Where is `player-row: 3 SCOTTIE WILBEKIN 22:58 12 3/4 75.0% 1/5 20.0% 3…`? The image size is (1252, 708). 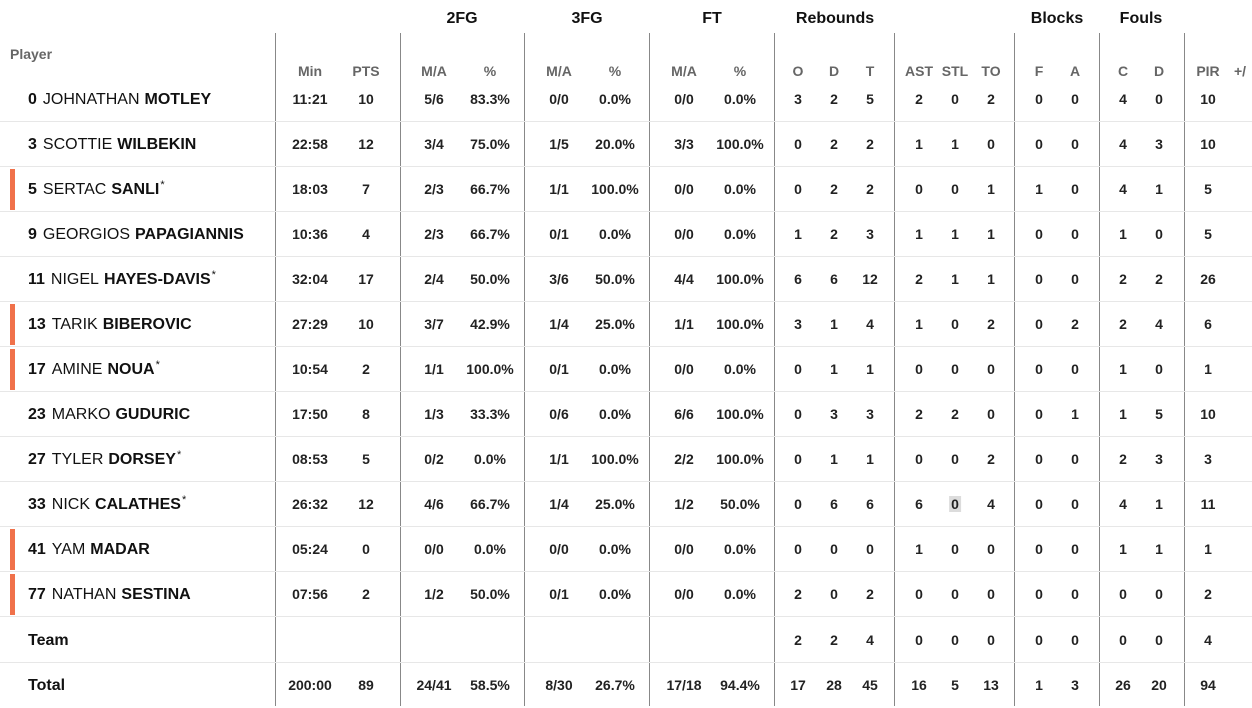 player-row: 3 SCOTTIE WILBEKIN 22:58 12 3/4 75.0% 1/5 20.0% 3… is located at coordinates (626, 144).